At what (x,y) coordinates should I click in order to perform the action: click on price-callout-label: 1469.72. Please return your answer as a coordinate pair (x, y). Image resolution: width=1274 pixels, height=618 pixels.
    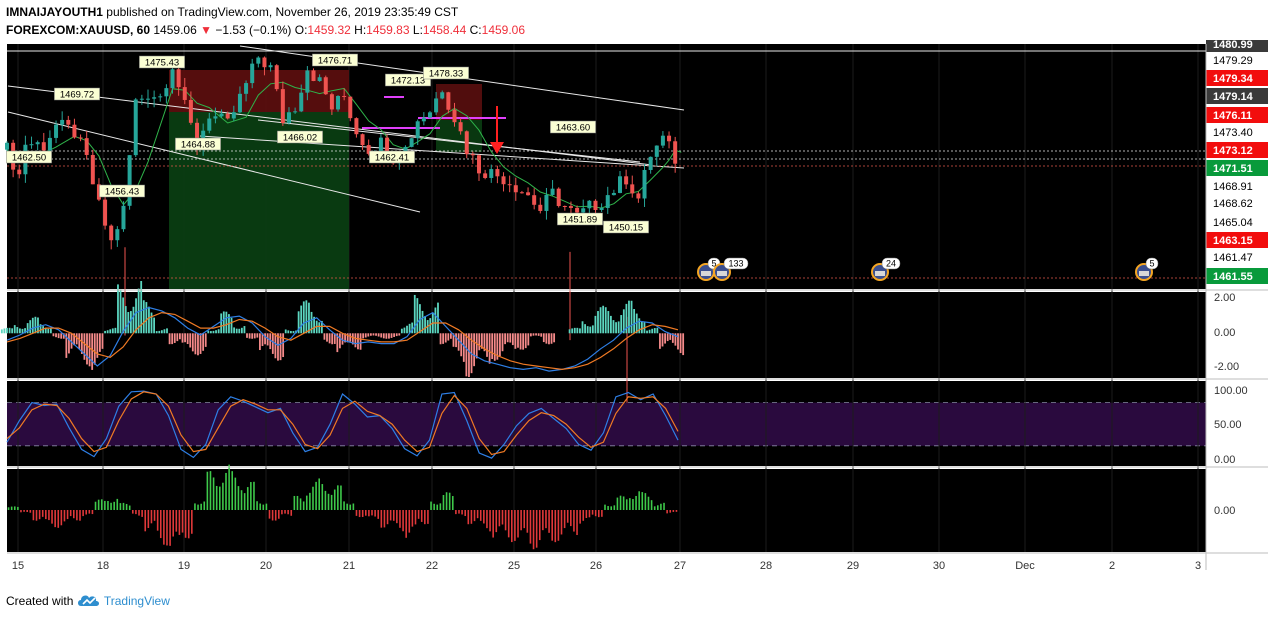
    Looking at the image, I should click on (77, 95).